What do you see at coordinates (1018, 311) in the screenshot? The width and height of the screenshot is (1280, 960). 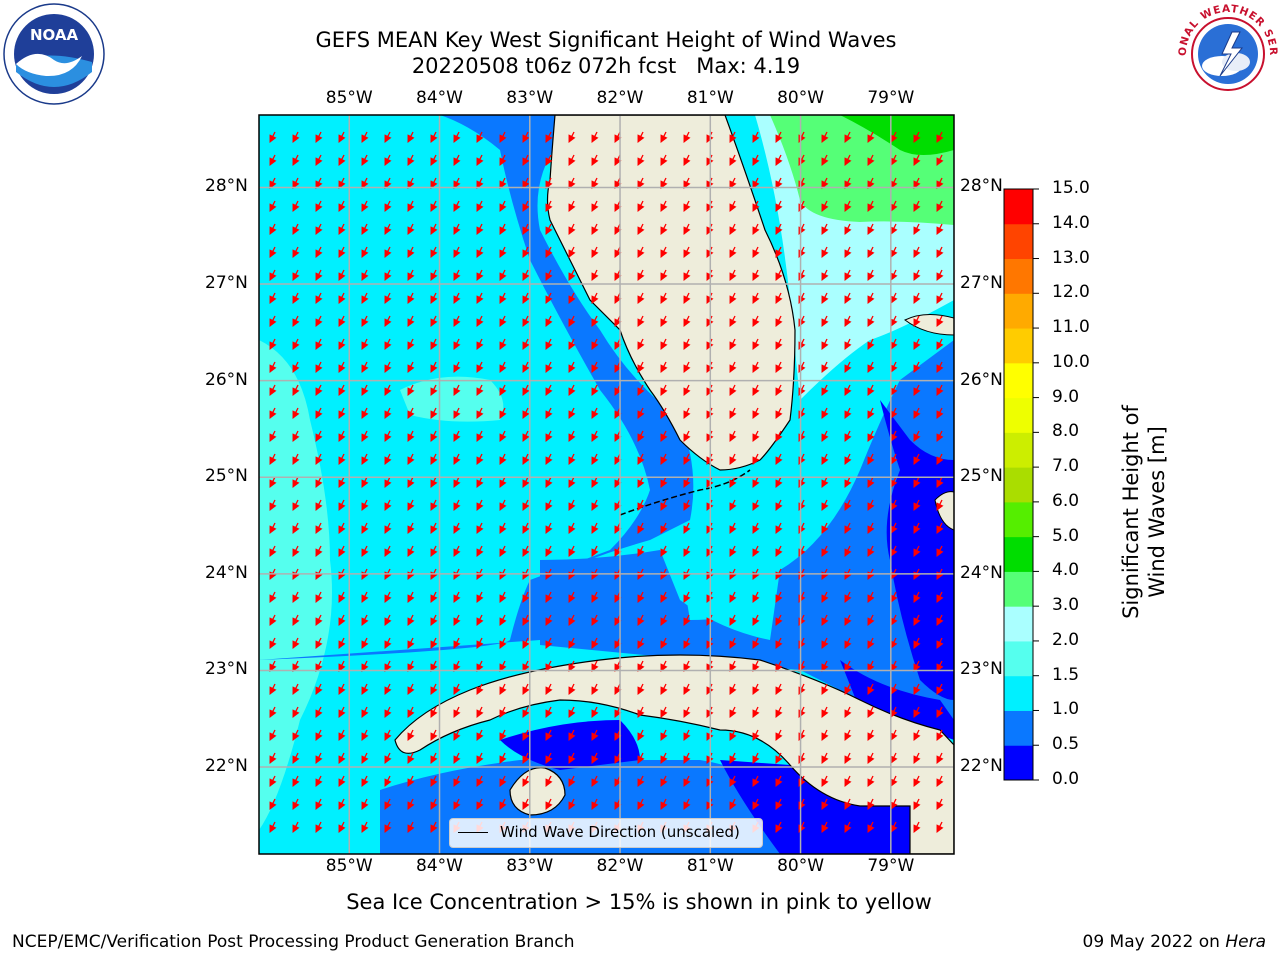 I see `colorbar-bin` at bounding box center [1018, 311].